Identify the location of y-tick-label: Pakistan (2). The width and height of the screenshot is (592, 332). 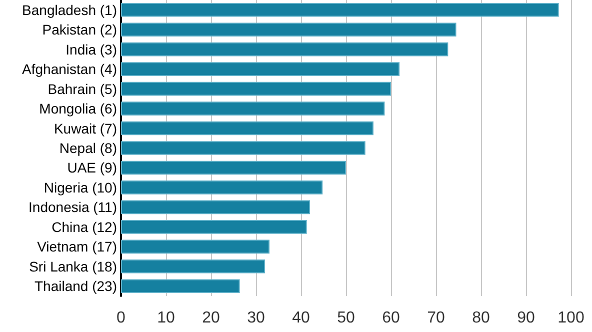
(79, 30).